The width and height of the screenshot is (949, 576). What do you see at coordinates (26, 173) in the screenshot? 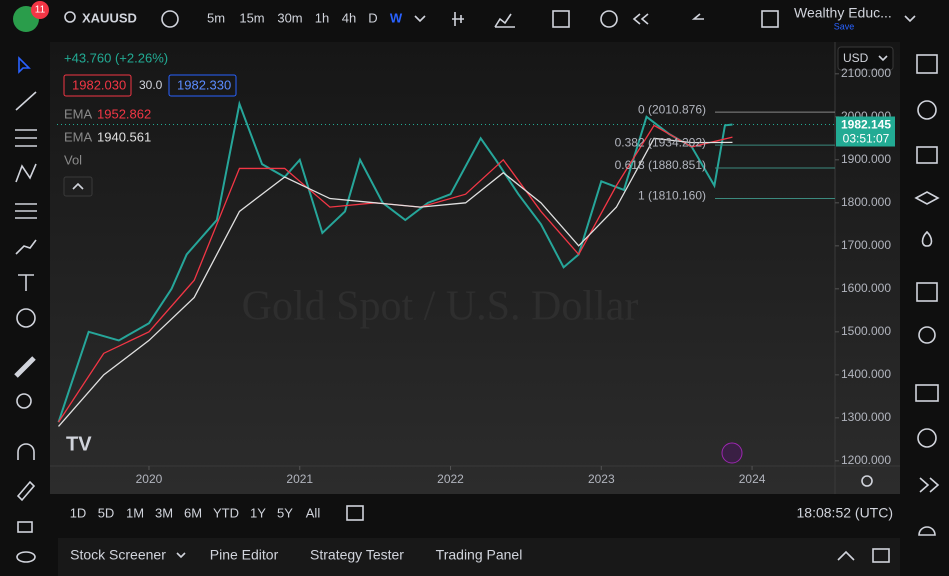
I see `pattern-tool` at bounding box center [26, 173].